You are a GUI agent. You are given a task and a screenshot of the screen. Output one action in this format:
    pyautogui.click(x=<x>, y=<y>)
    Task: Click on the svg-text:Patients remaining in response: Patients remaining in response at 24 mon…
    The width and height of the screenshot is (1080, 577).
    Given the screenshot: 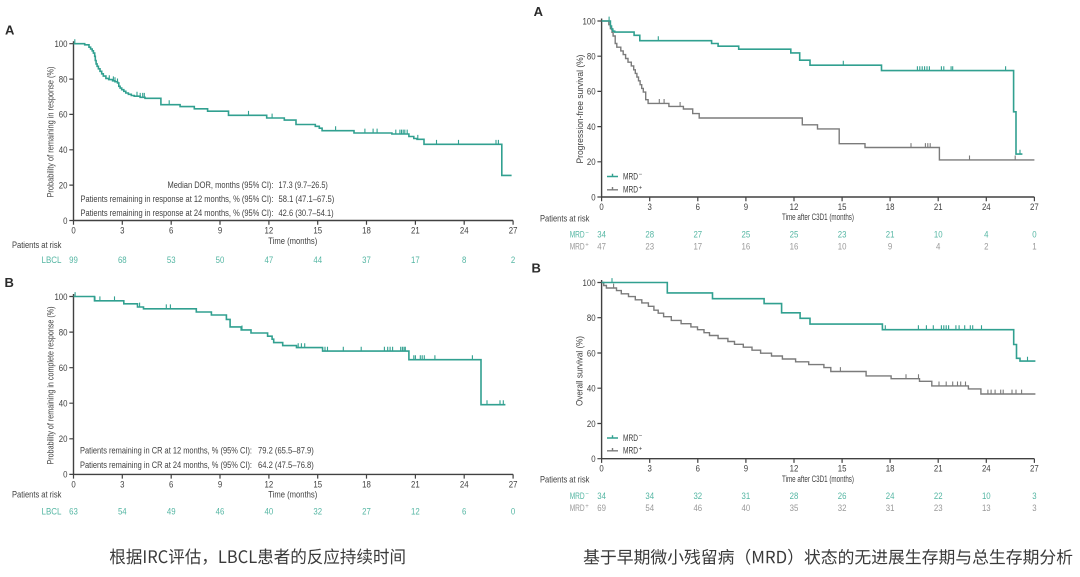 What is the action you would take?
    pyautogui.click(x=177, y=213)
    